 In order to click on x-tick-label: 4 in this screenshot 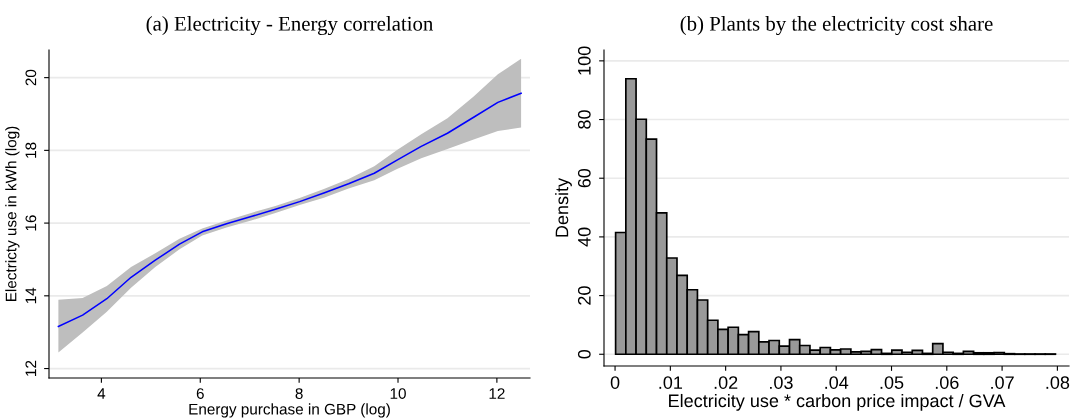, I will do `click(101, 393)`.